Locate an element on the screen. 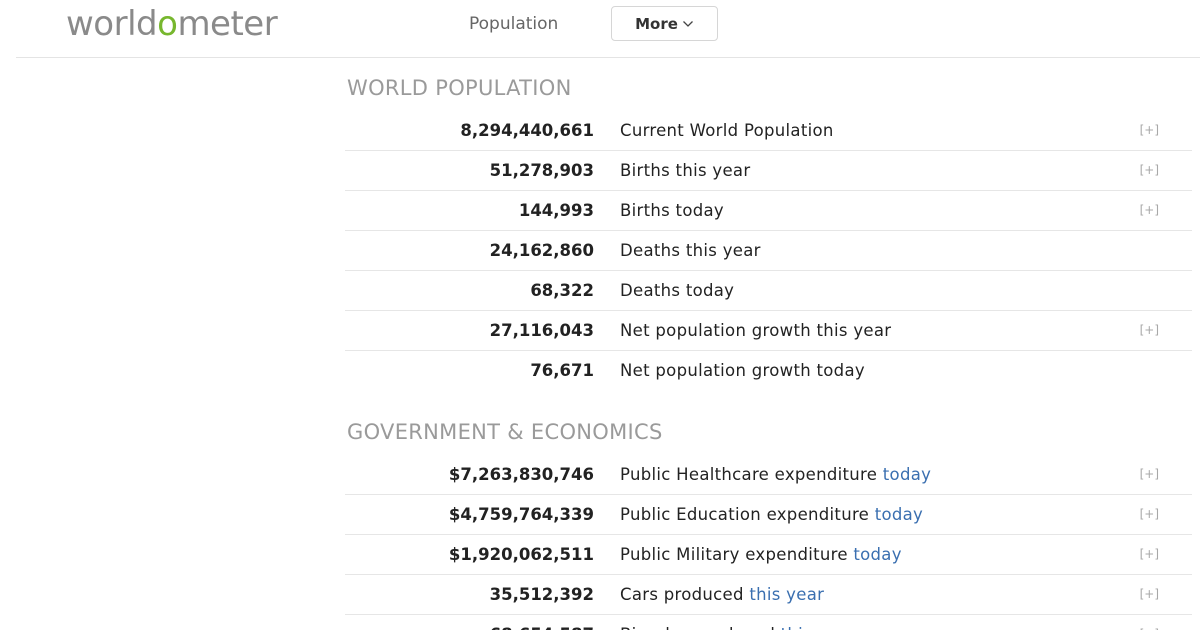 This screenshot has height=630, width=1200. counter-value: $1,920,062,511 is located at coordinates (521, 554).